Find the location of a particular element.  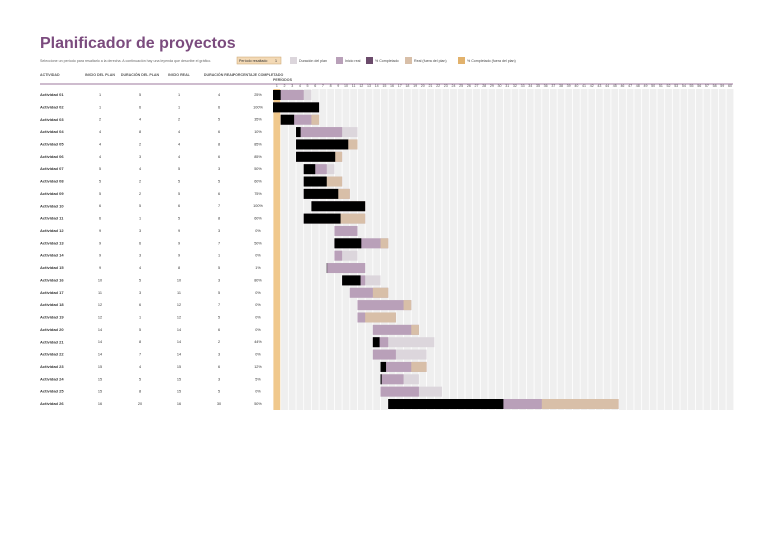

cell: Actividad 23 is located at coordinates (52, 366).